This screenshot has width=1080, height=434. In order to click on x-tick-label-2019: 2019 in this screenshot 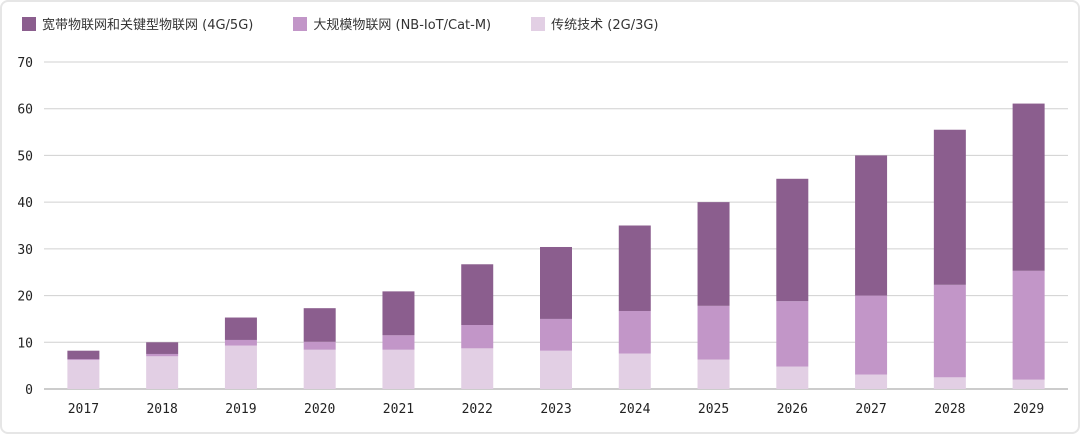, I will do `click(240, 409)`.